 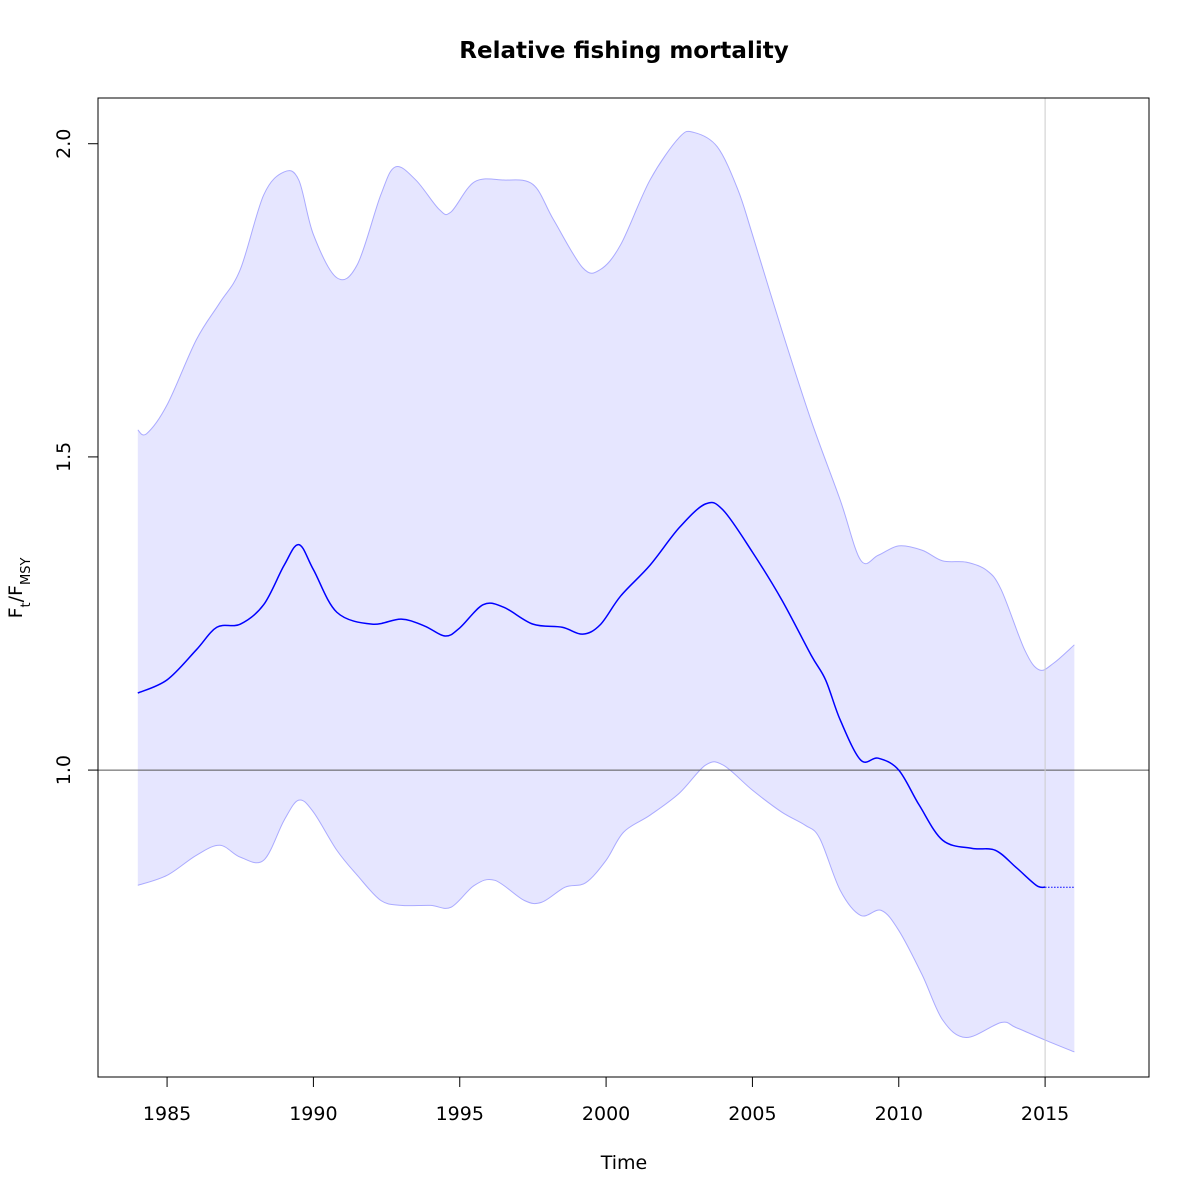 What do you see at coordinates (313, 1114) in the screenshot?
I see `x-tick-label: 1990` at bounding box center [313, 1114].